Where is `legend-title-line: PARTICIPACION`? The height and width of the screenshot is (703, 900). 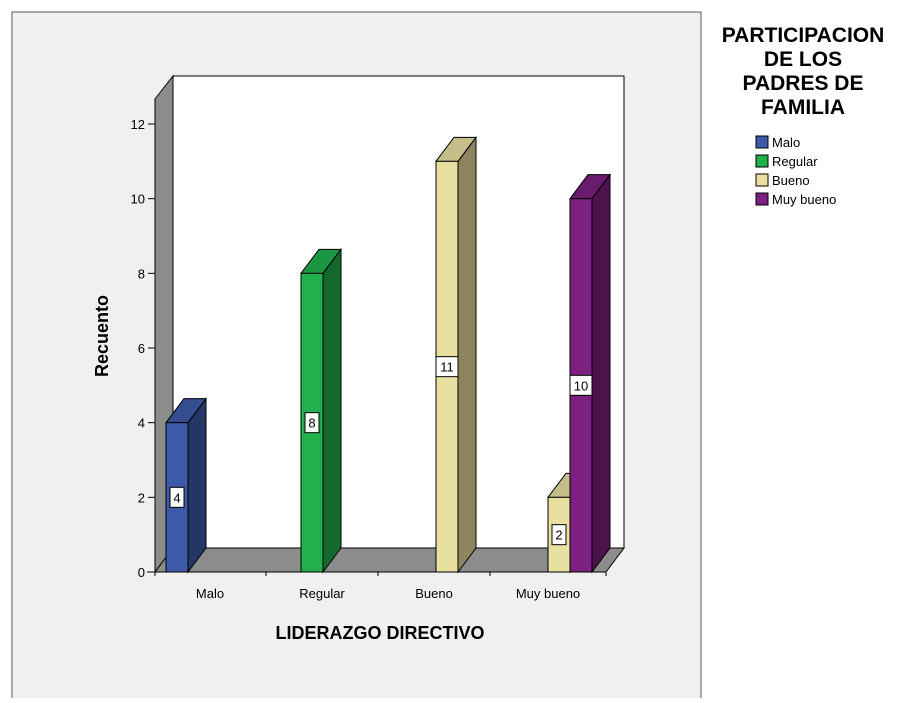 legend-title-line: PARTICIPACION is located at coordinates (803, 35).